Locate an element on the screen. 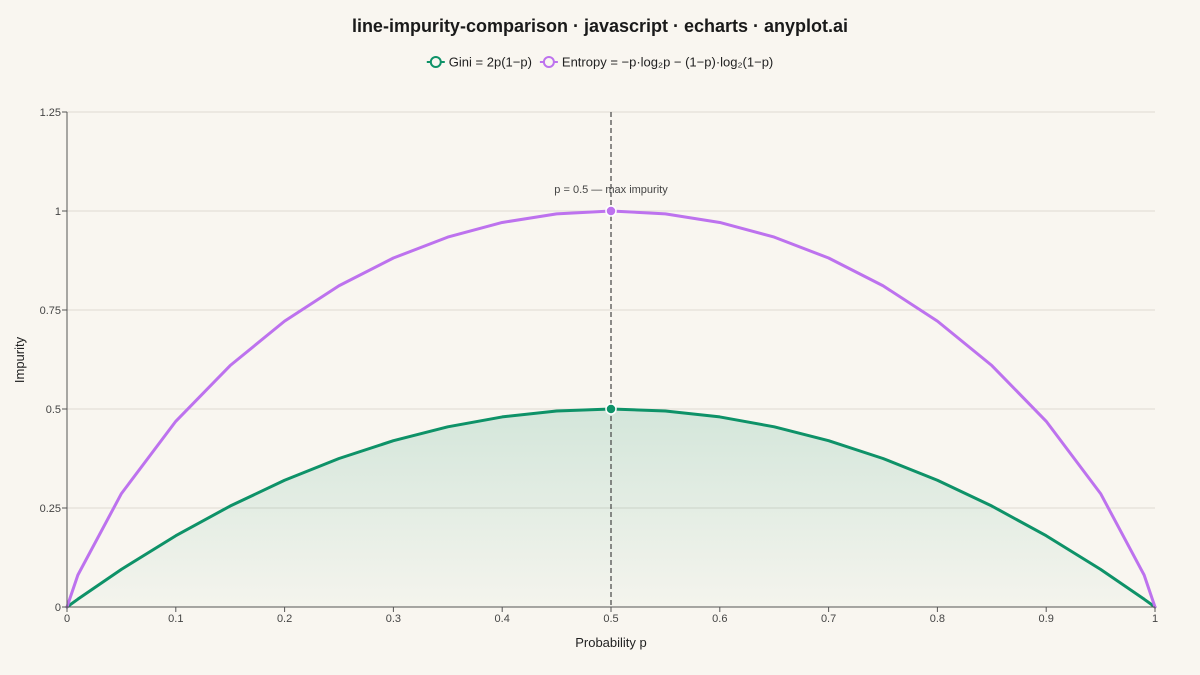 The height and width of the screenshot is (675, 1200). max-points-layer is located at coordinates (611, 310).